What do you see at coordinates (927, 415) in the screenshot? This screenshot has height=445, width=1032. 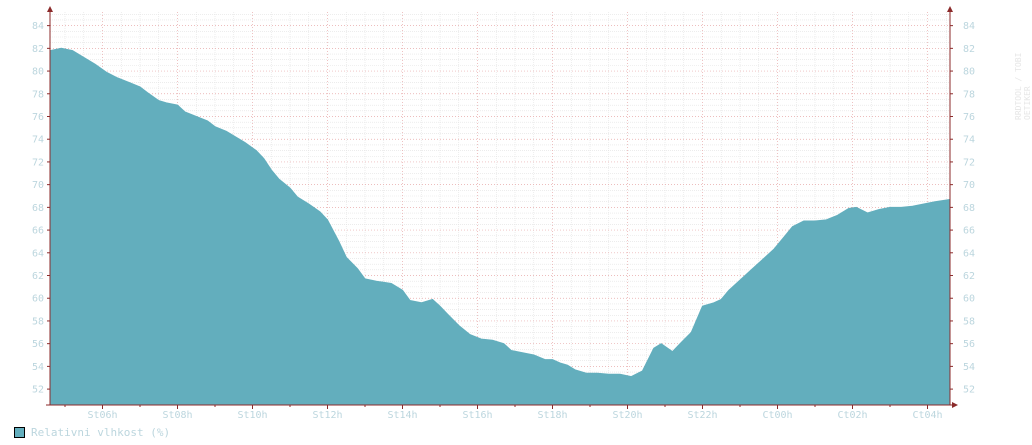 I see `x-tick-label: Ct04h` at bounding box center [927, 415].